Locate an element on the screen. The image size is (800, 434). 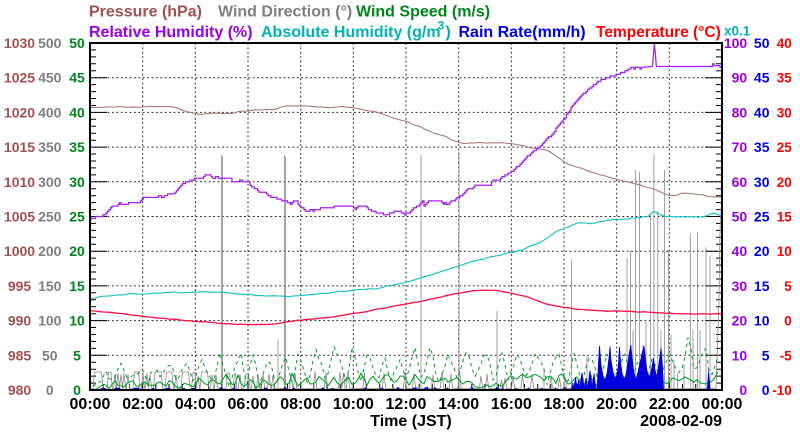
svg-text: Pressure (hPa) is located at coordinates (145, 12).